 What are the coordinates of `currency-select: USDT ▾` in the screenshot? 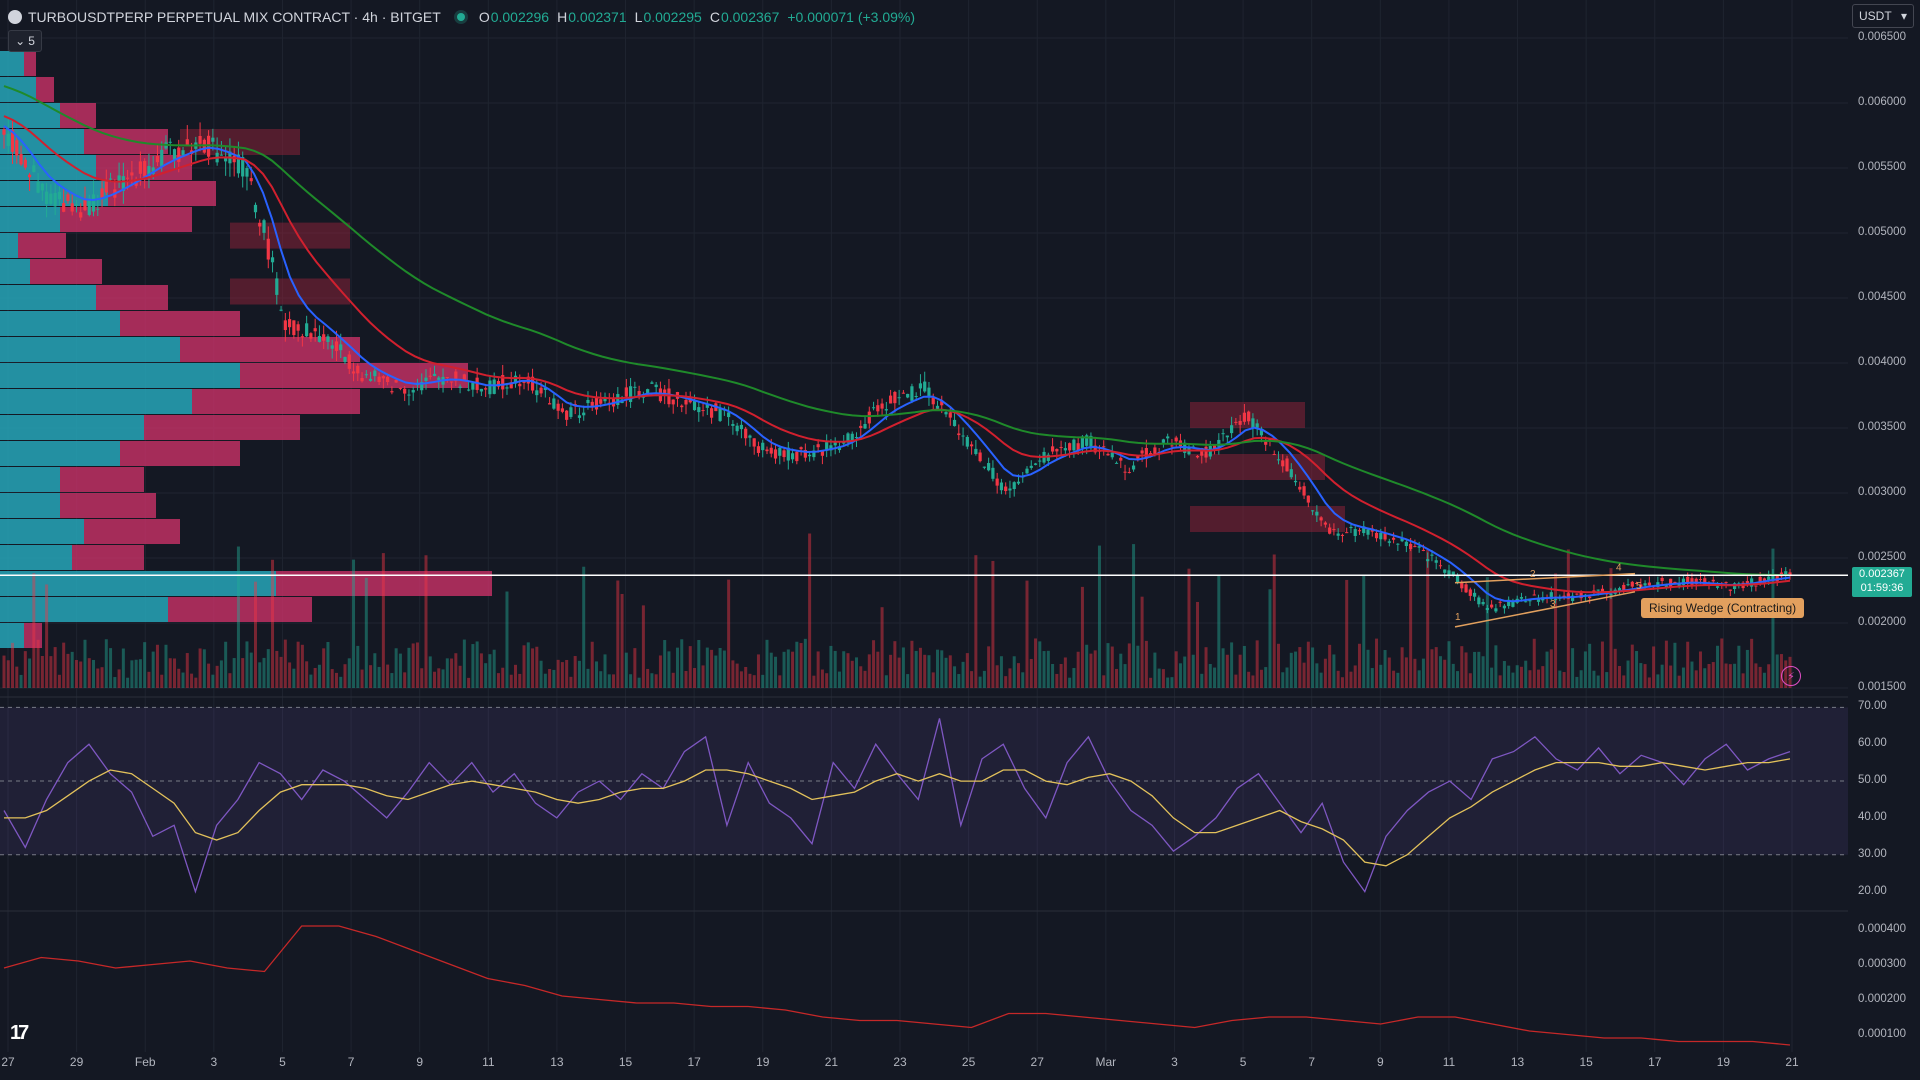 It's located at (1883, 16).